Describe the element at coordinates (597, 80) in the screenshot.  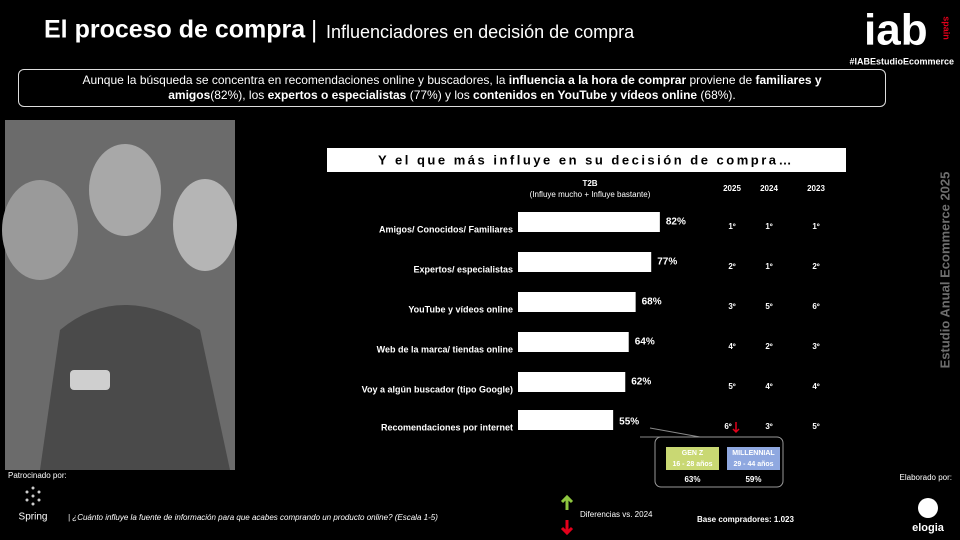
I see `summary-text: influencia a la hora de comprar` at that location.